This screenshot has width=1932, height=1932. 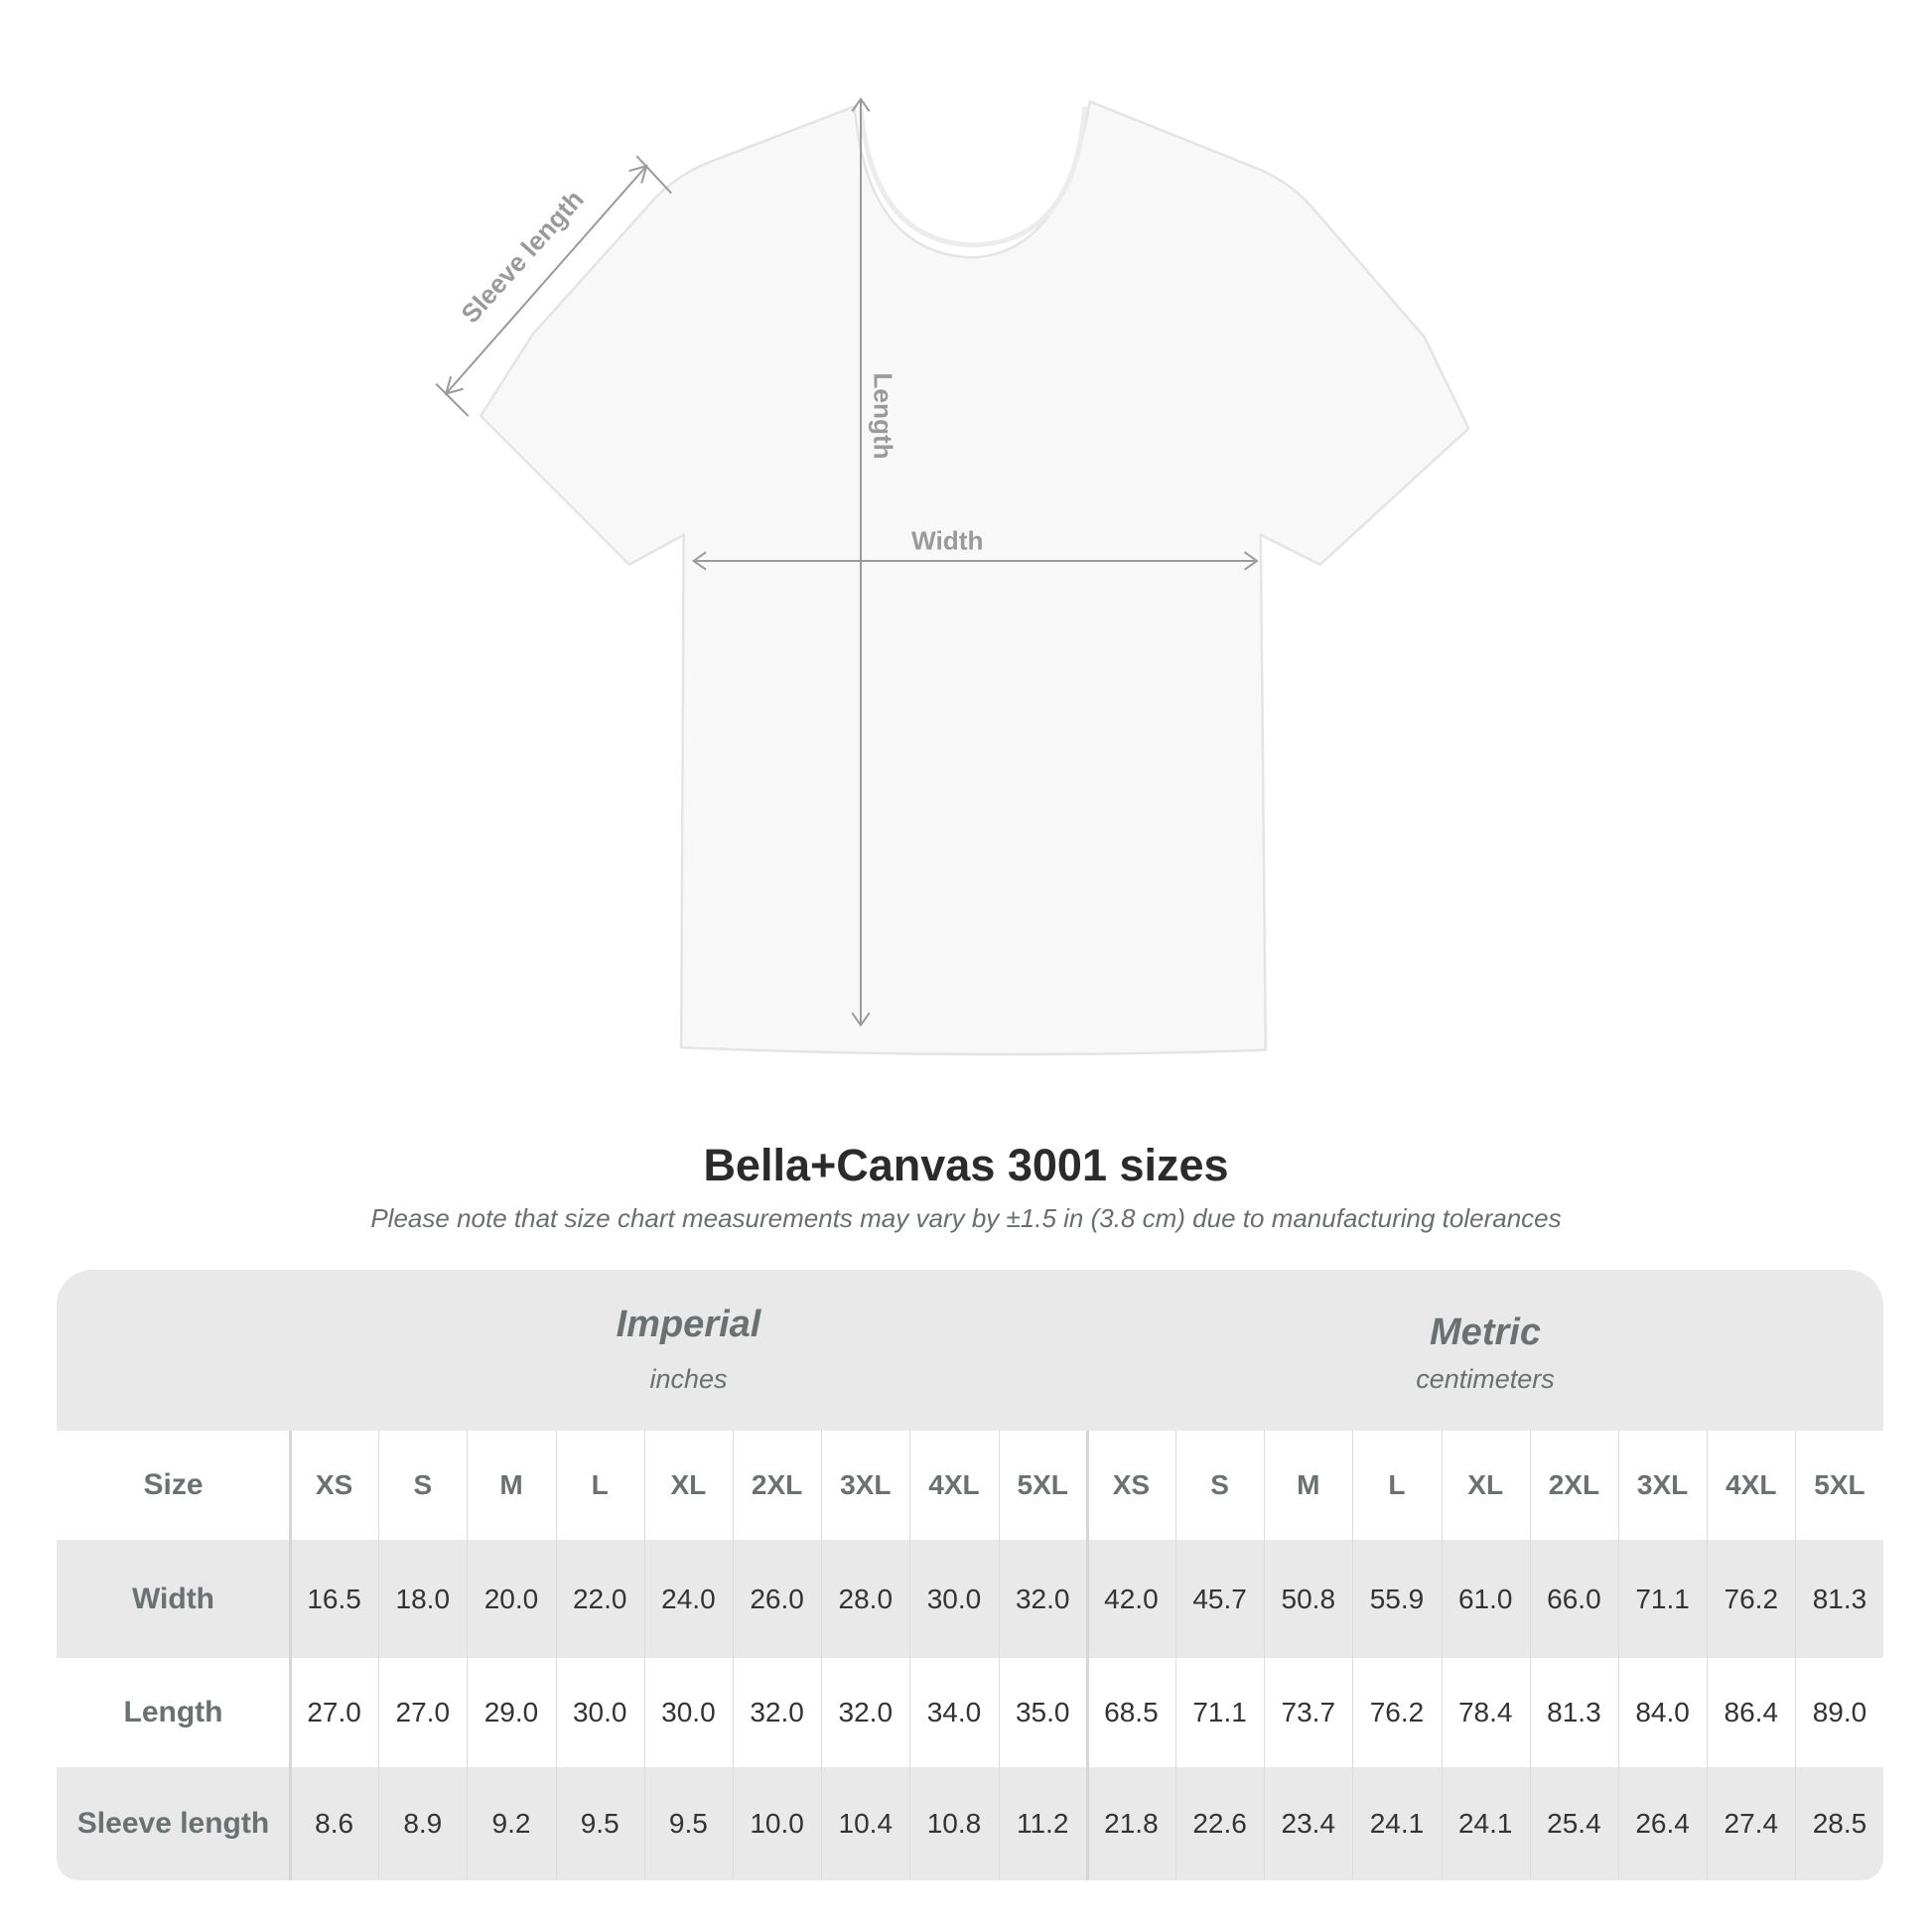 What do you see at coordinates (334, 1823) in the screenshot?
I see `imperial-value-cell: 8.6` at bounding box center [334, 1823].